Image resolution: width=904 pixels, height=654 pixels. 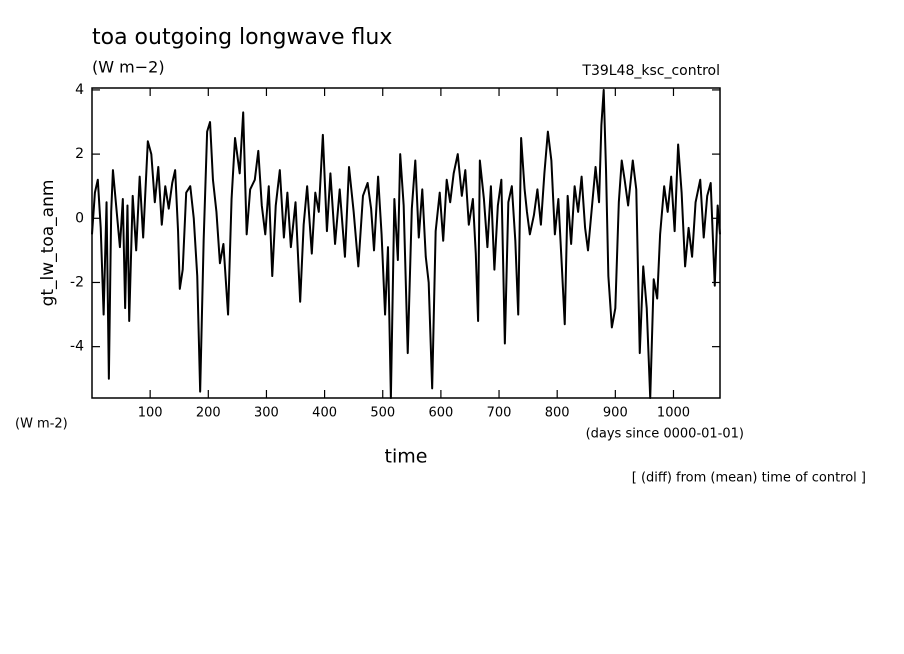 What do you see at coordinates (79, 218) in the screenshot?
I see `y-tick-label: 0` at bounding box center [79, 218].